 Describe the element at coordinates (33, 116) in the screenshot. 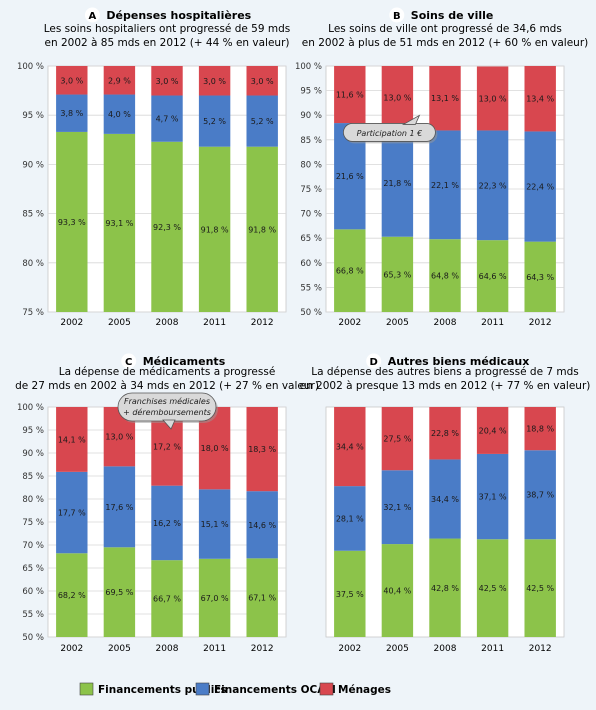

I see `y-tick-label: 95 %` at that location.